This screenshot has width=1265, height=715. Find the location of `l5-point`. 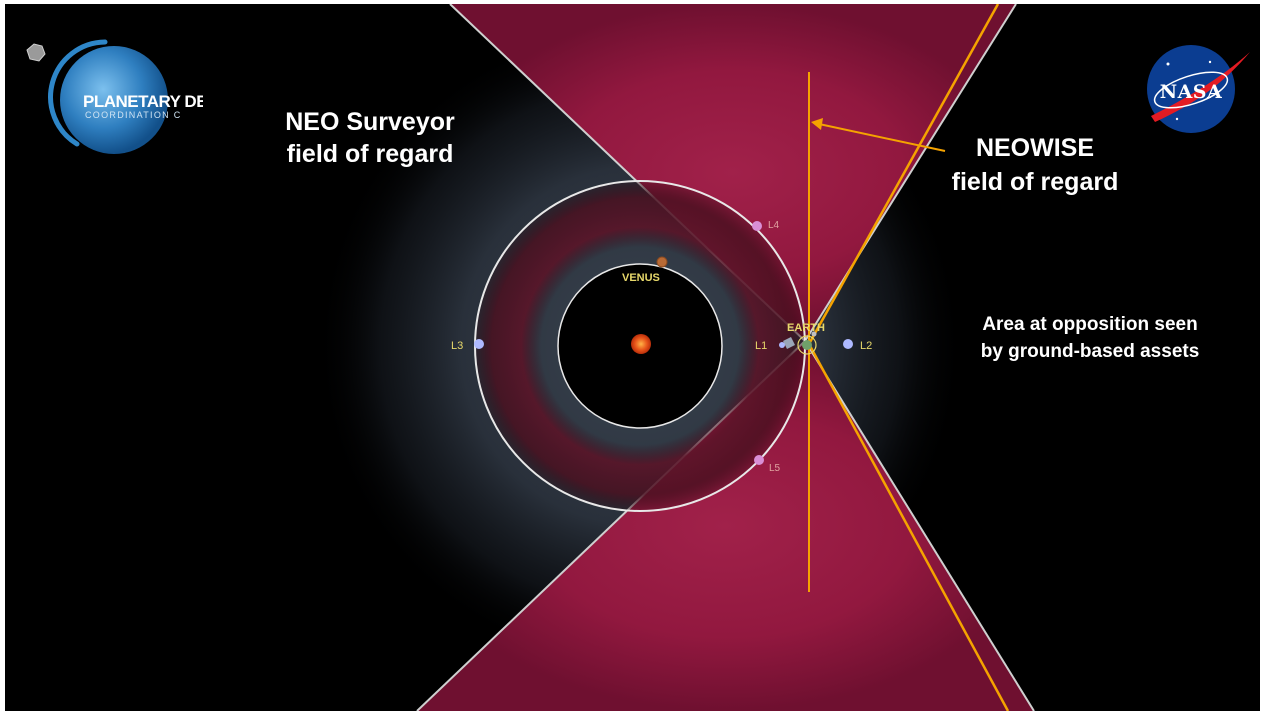

l5-point is located at coordinates (759, 460).